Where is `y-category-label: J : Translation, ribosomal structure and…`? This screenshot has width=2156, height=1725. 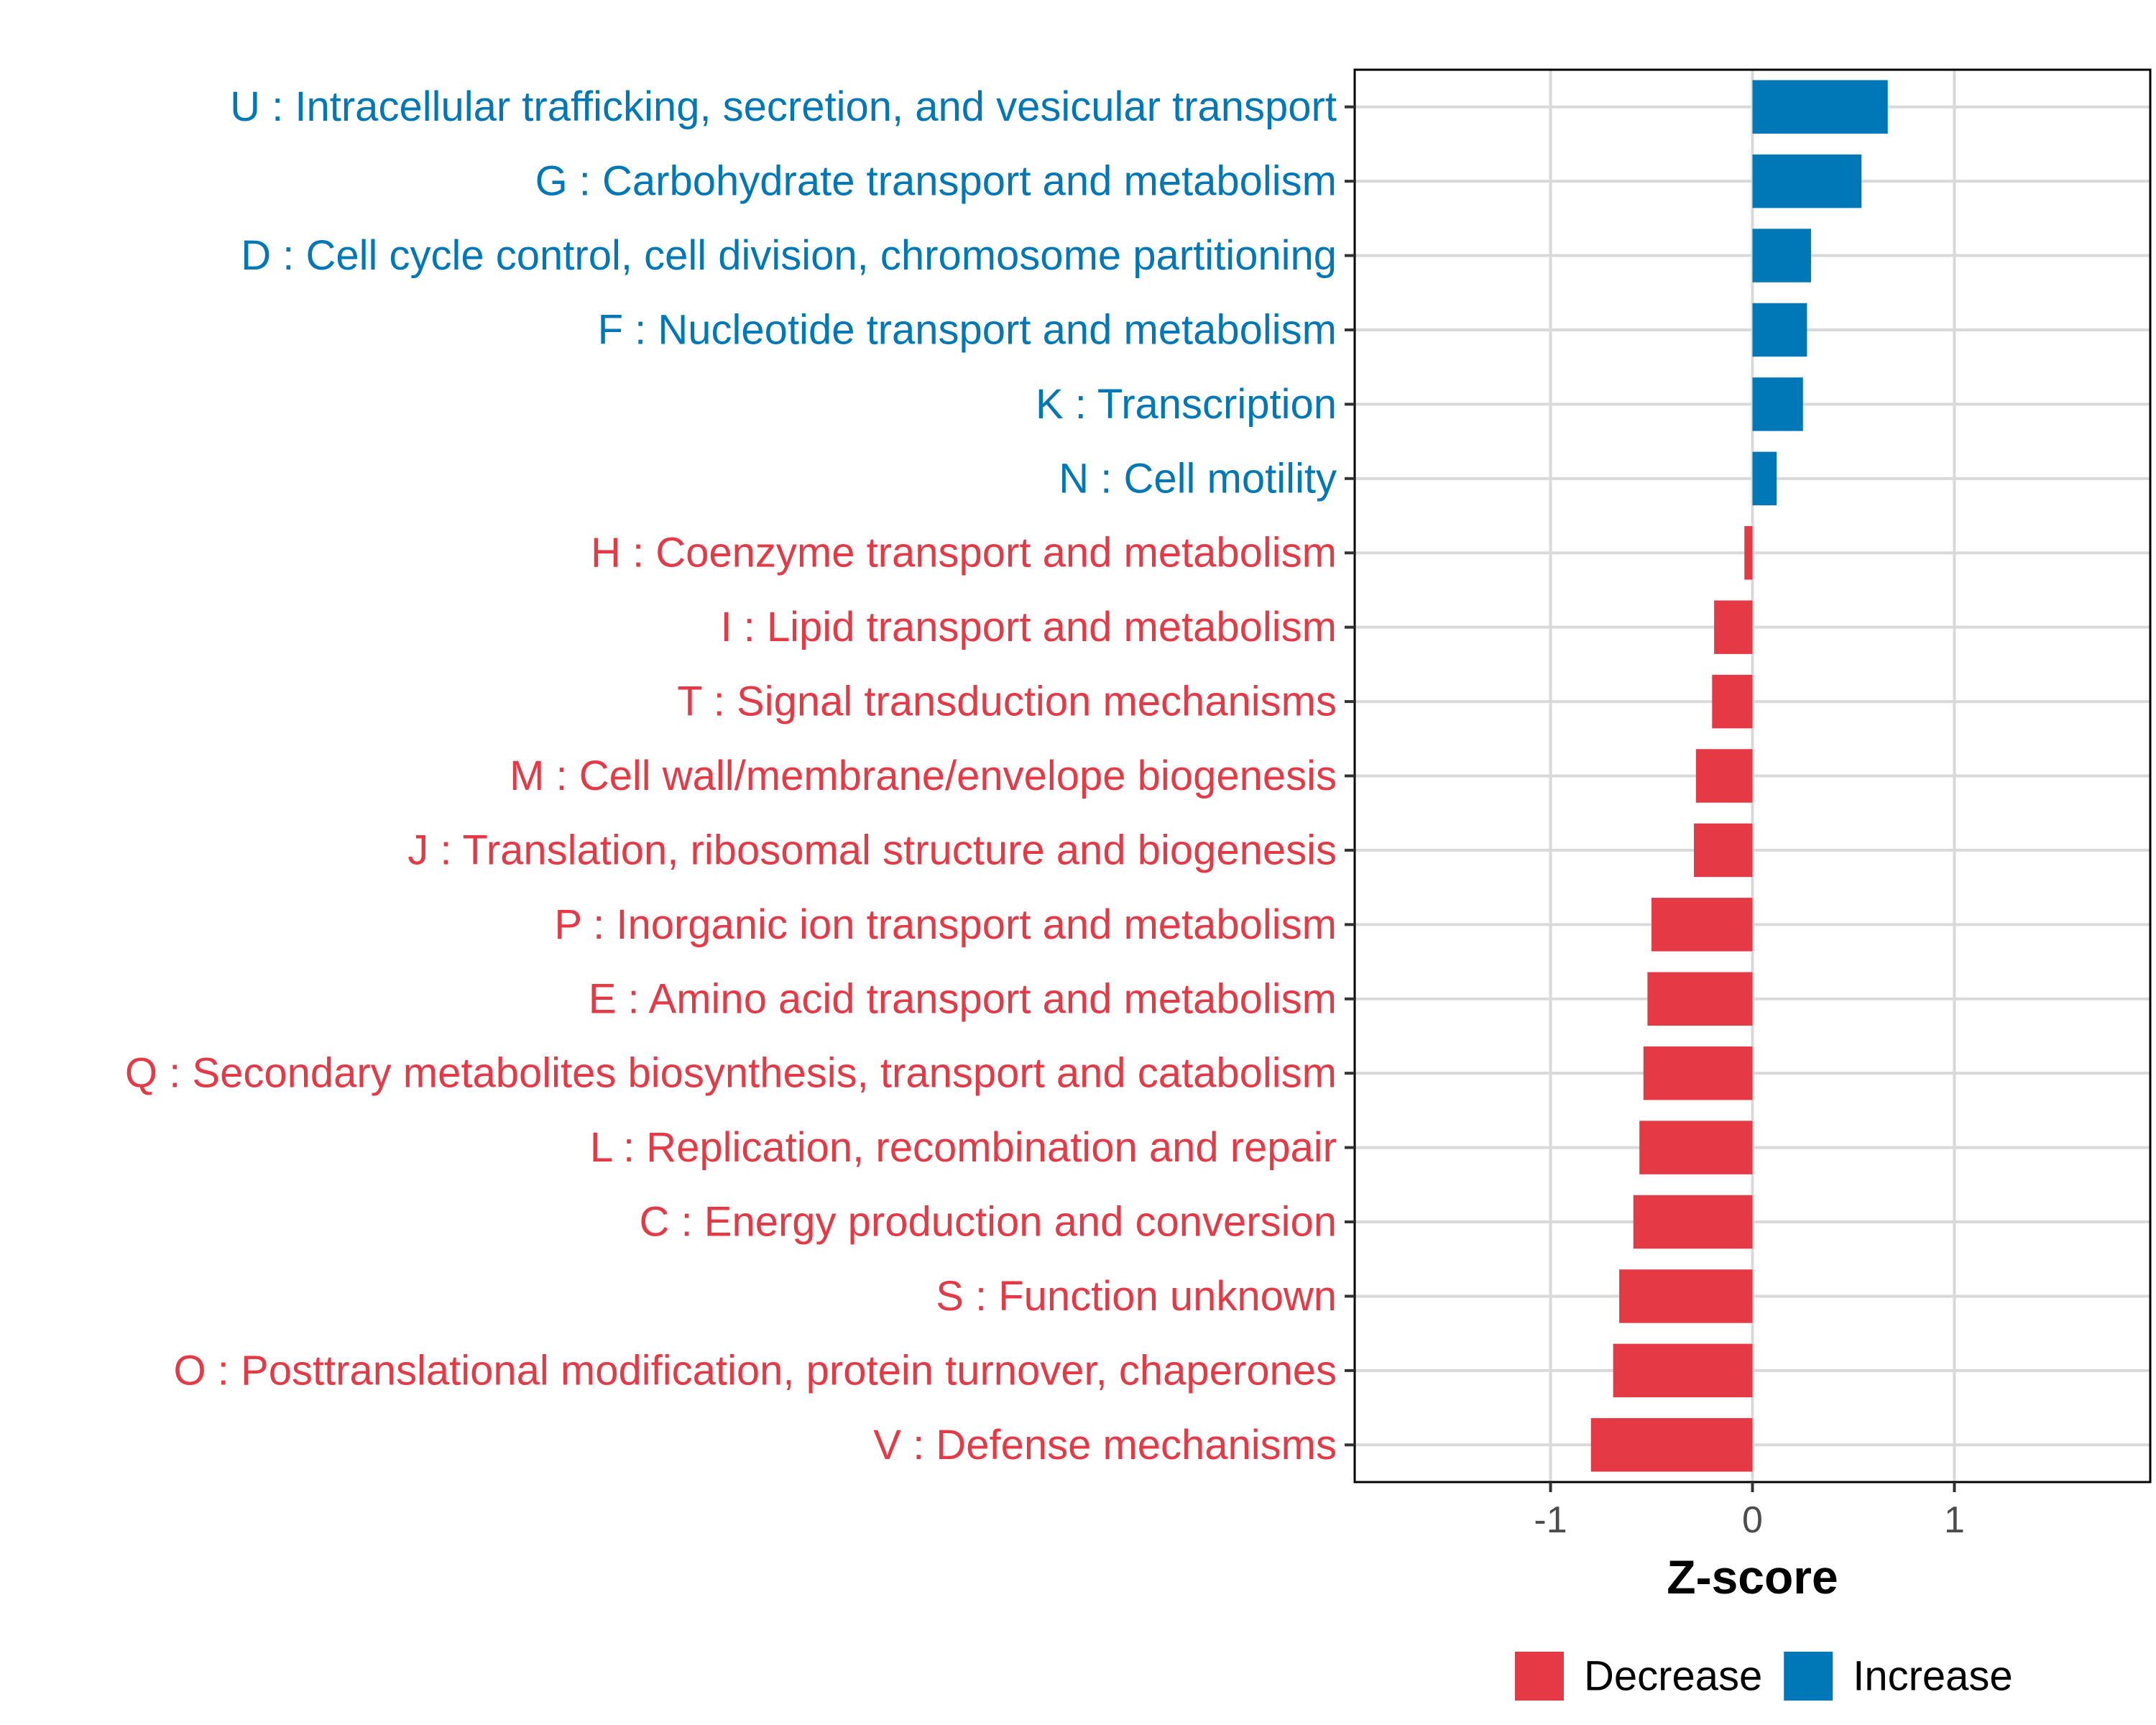 y-category-label: J : Translation, ribosomal structure and… is located at coordinates (872, 850).